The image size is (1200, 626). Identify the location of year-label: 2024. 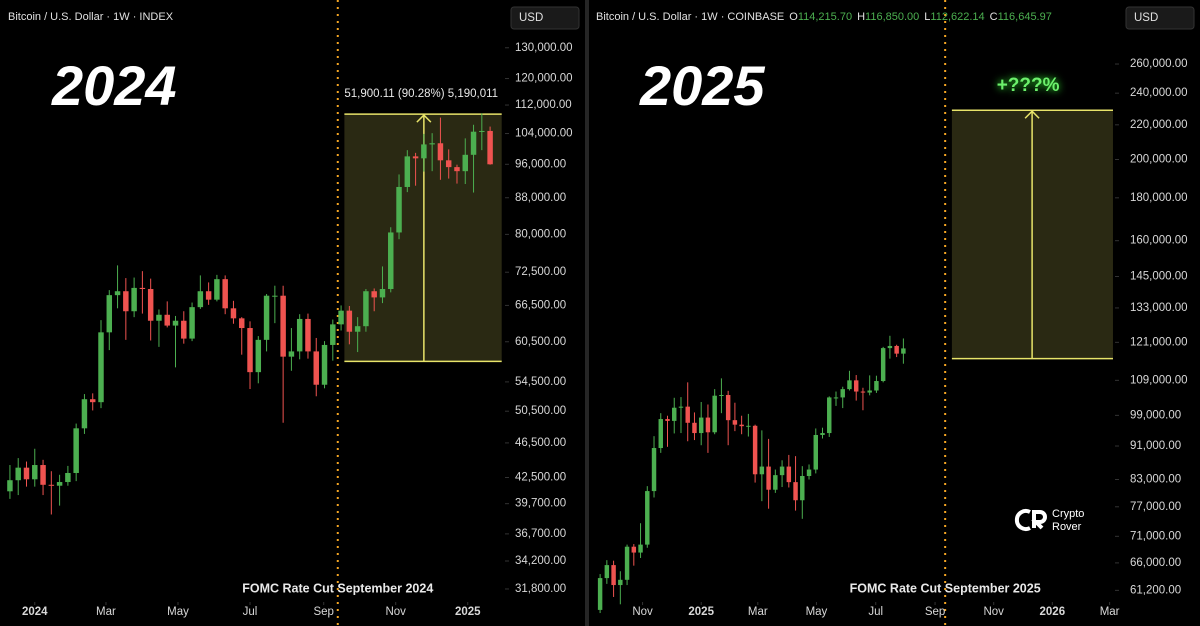
(114, 85).